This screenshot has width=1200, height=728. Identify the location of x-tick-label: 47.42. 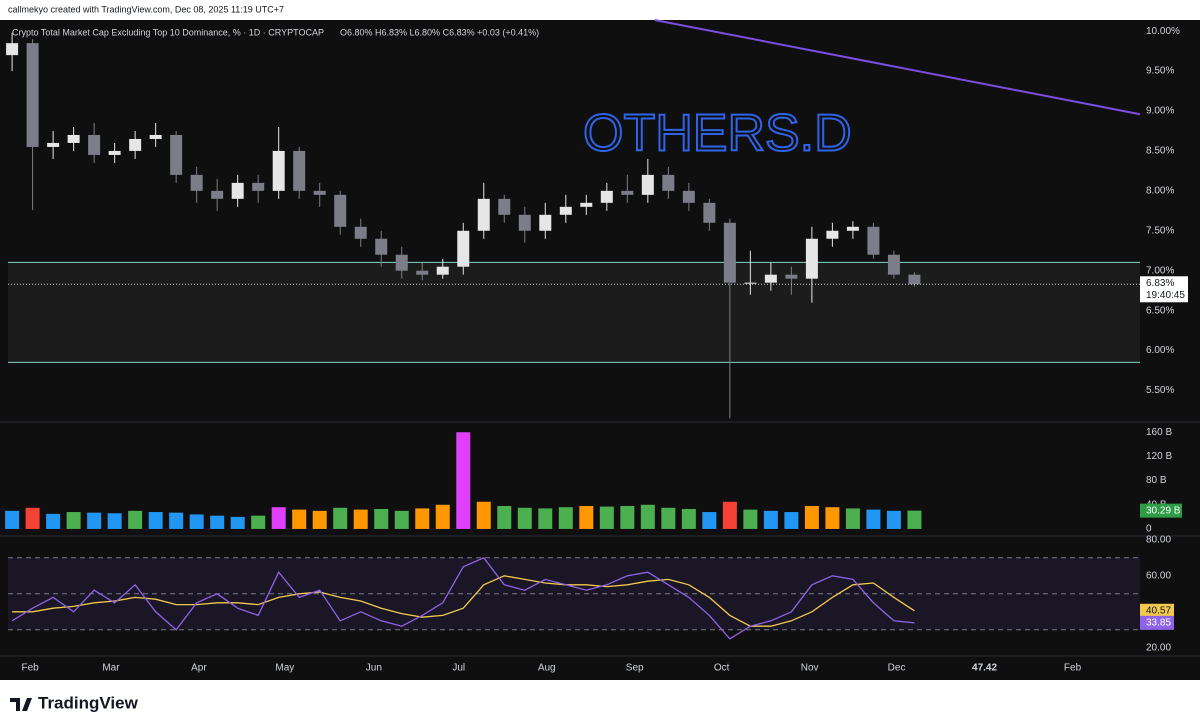
(984, 668).